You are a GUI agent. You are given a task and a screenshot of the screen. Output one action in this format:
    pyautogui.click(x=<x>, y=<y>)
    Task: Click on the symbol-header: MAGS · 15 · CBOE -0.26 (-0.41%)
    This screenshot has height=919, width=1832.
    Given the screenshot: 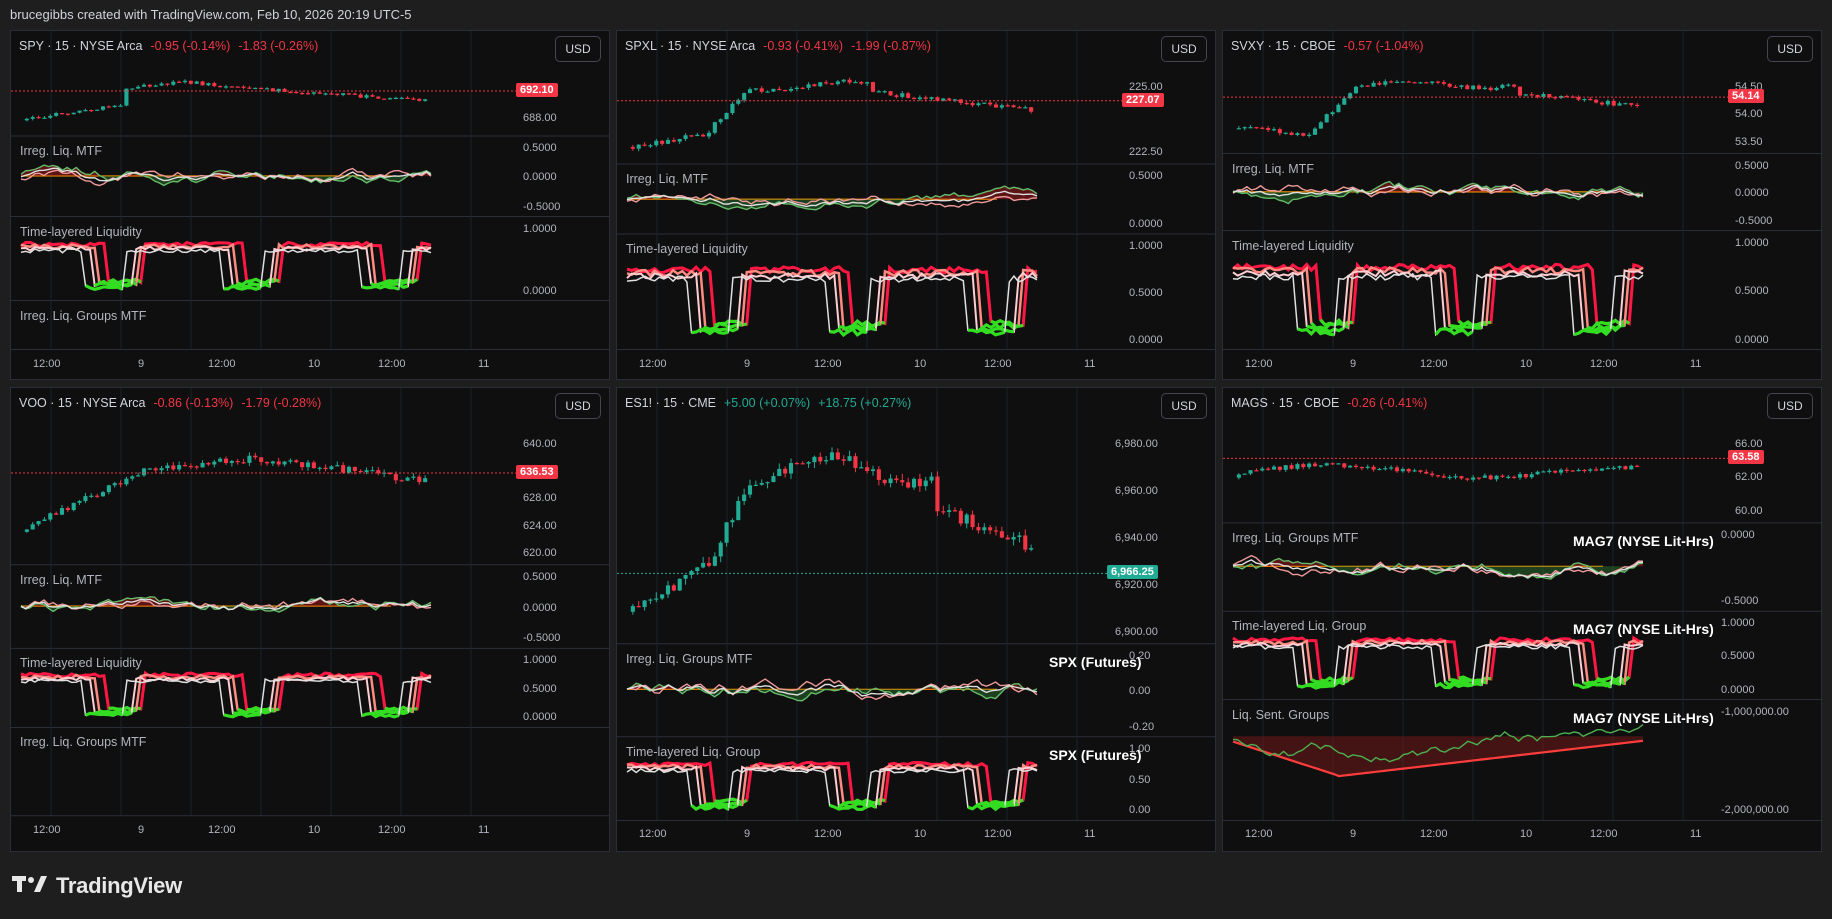 What is the action you would take?
    pyautogui.click(x=1333, y=403)
    